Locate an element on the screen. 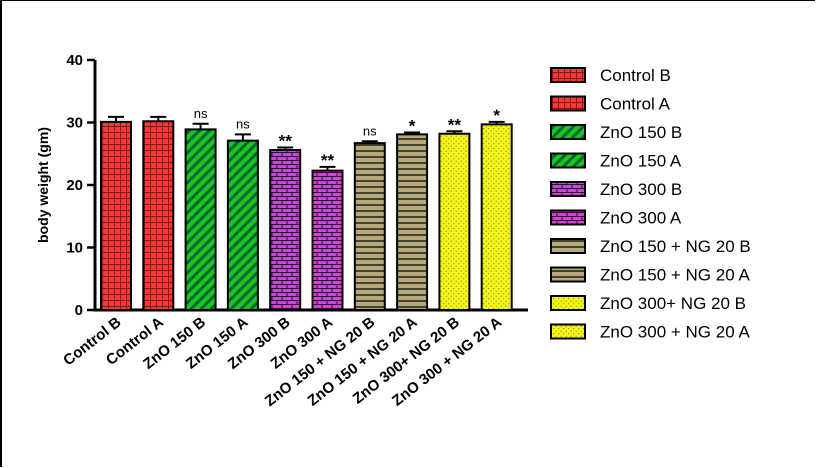 This screenshot has width=816, height=468. legend-label: ZnO 150 + NG 20 B is located at coordinates (675, 246).